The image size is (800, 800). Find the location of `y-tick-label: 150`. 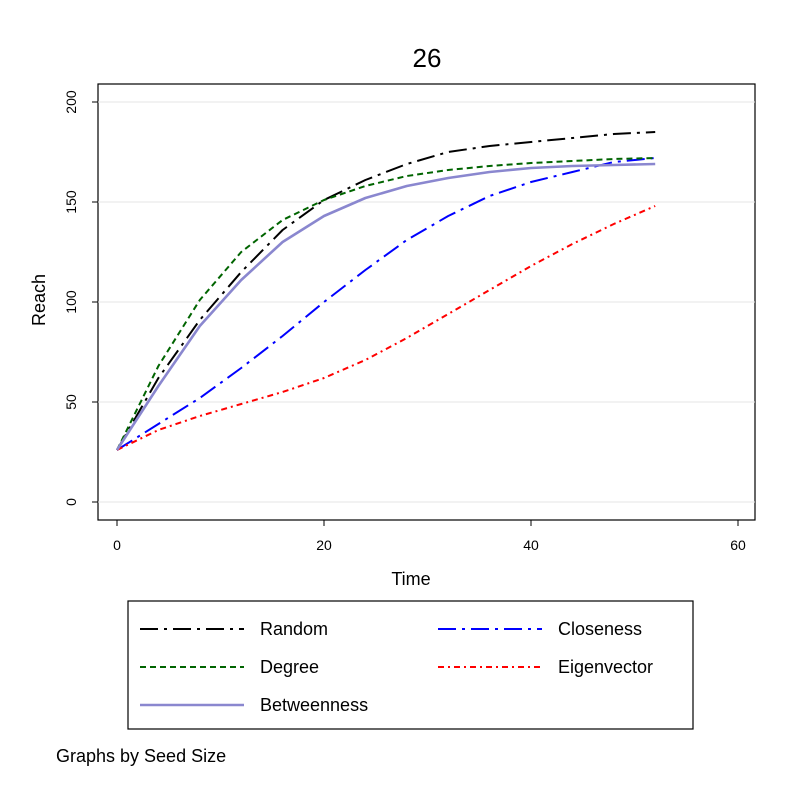

y-tick-label: 150 is located at coordinates (71, 202).